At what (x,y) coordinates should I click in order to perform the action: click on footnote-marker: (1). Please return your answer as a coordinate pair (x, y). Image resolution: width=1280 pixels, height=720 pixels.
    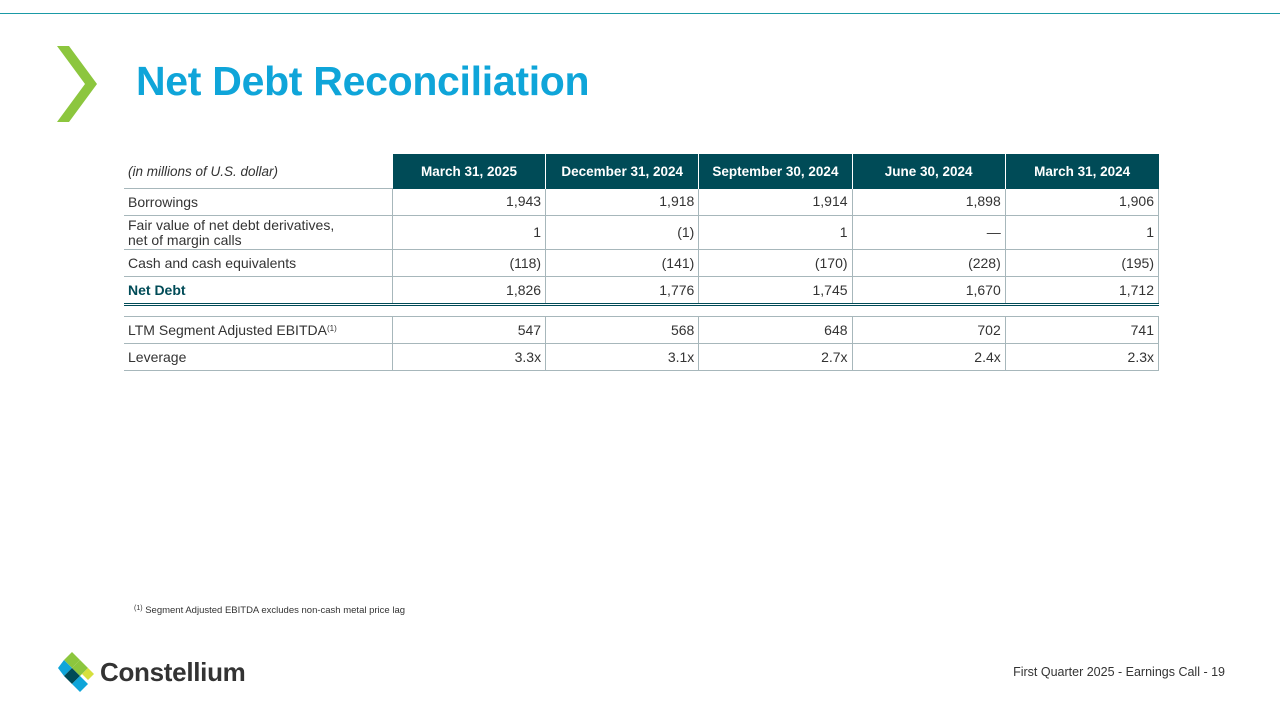
    Looking at the image, I should click on (138, 608).